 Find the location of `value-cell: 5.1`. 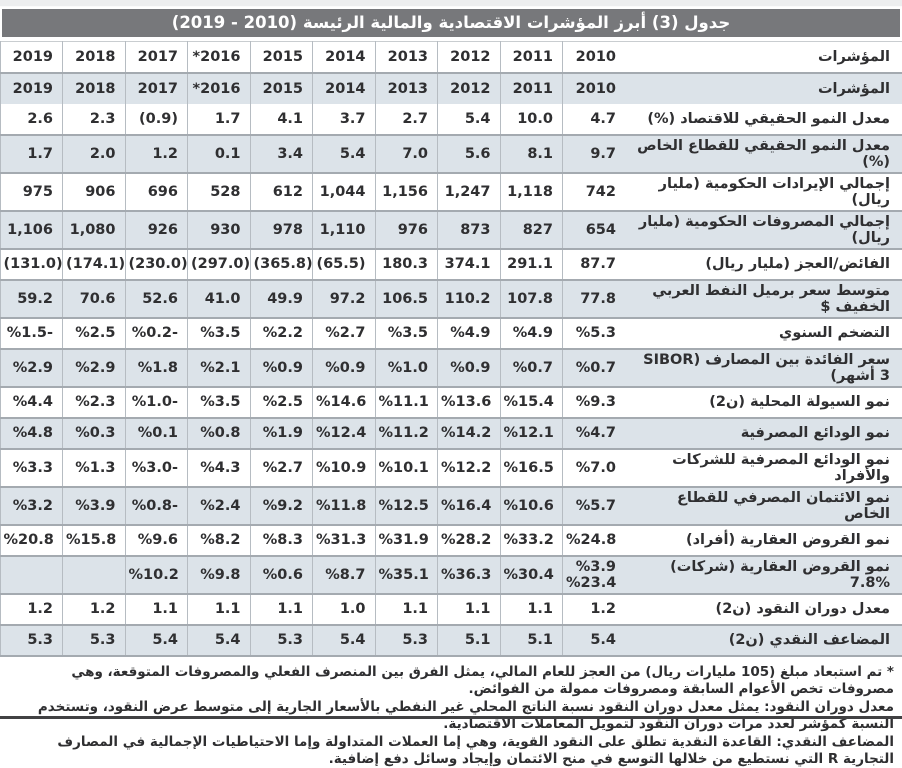

value-cell: 5.1 is located at coordinates (468, 640).